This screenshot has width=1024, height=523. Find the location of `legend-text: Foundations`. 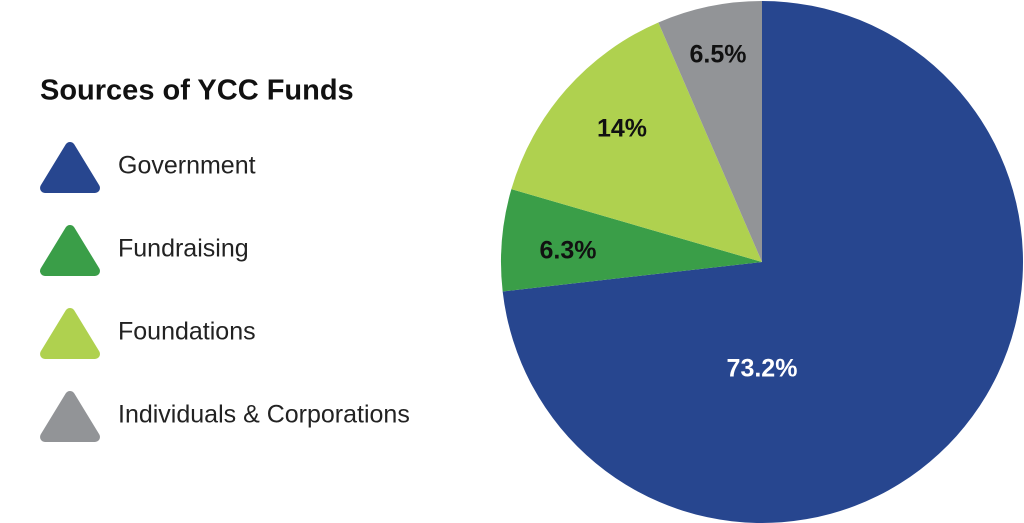

legend-text: Foundations is located at coordinates (187, 332).